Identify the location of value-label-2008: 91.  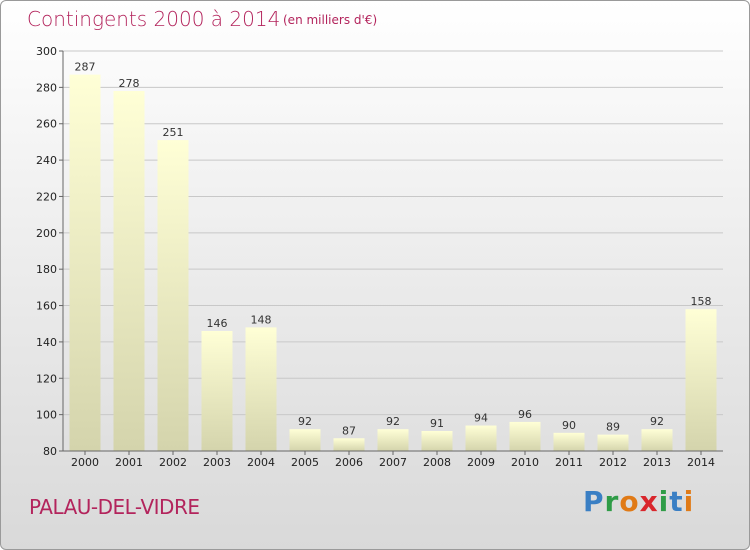
(437, 423).